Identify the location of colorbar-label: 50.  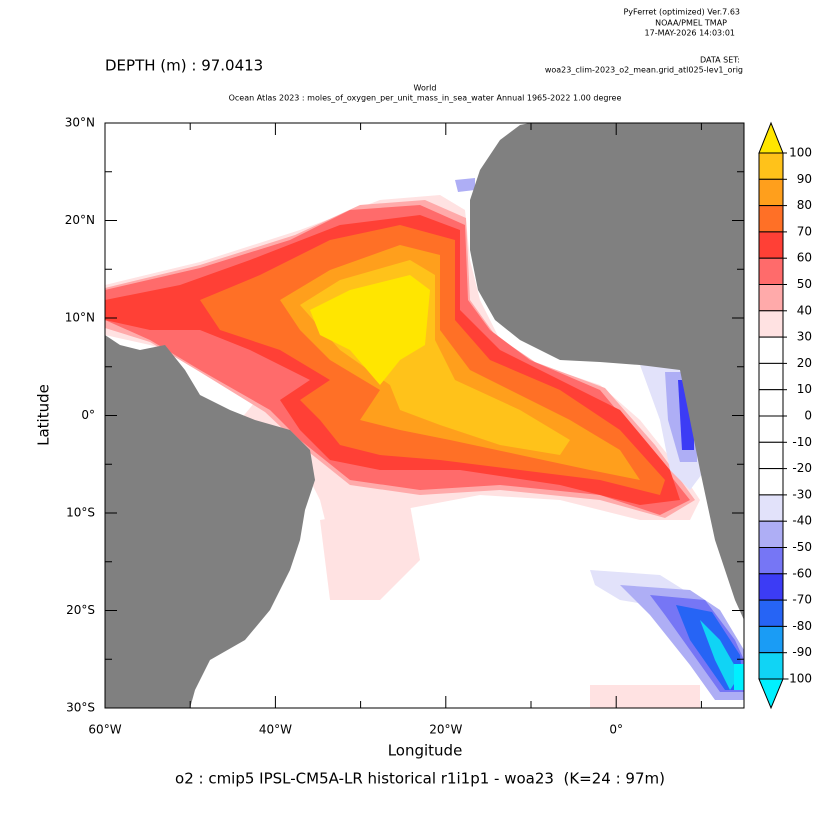
(804, 284).